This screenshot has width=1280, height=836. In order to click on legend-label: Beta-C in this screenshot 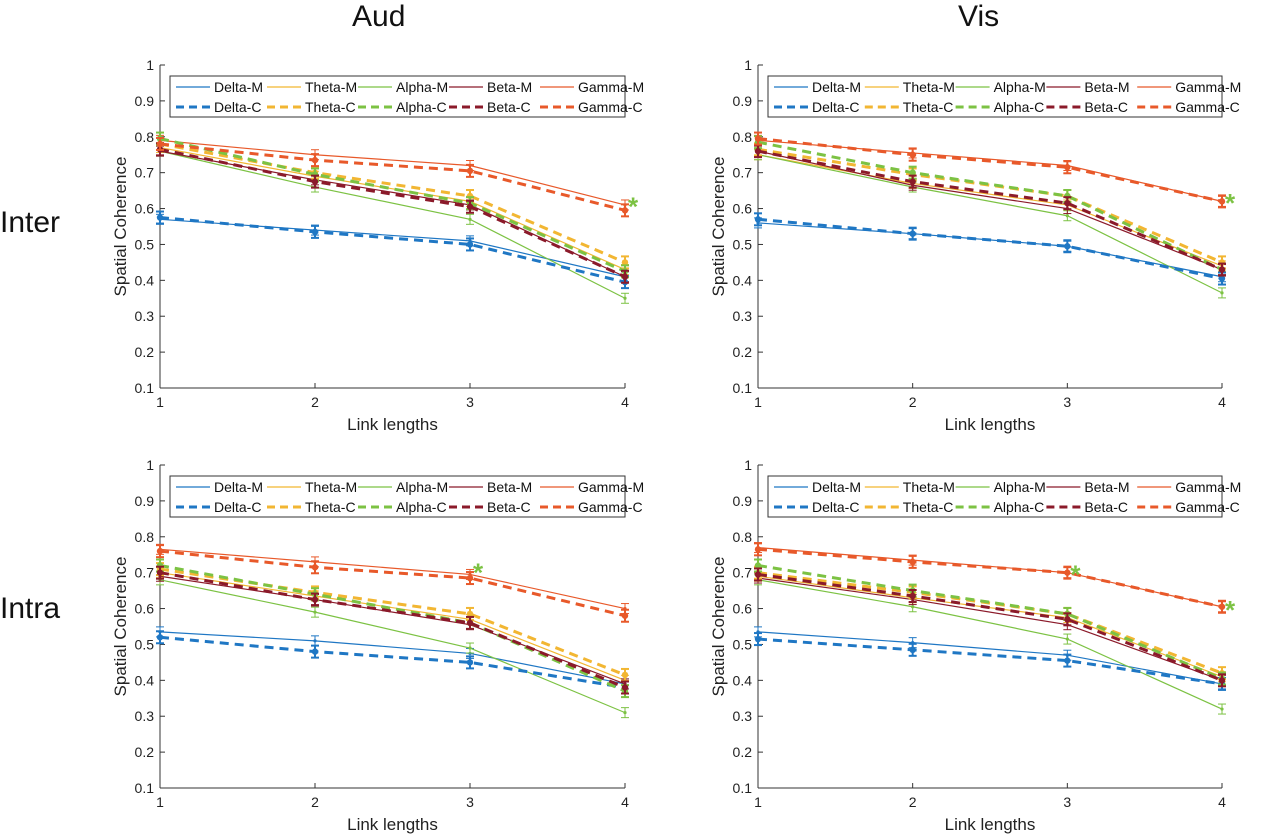, I will do `click(1106, 107)`.